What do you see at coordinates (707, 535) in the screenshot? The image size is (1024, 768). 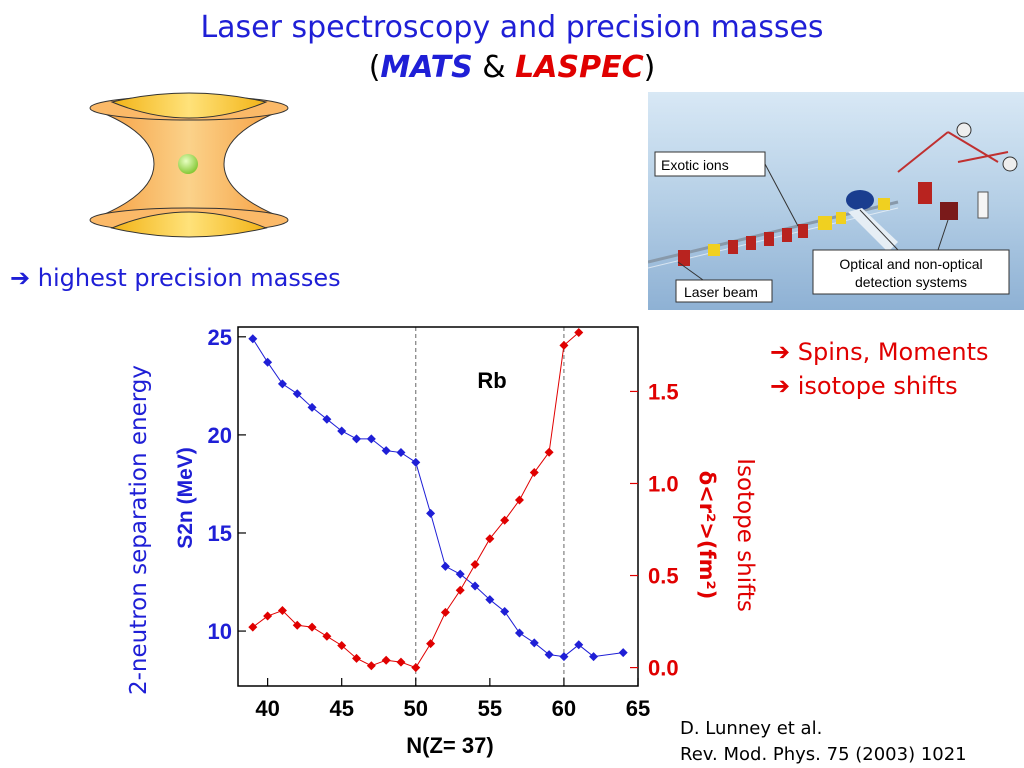 I see `y-right-axis-unit-label: δ<r²>(fm²)` at bounding box center [707, 535].